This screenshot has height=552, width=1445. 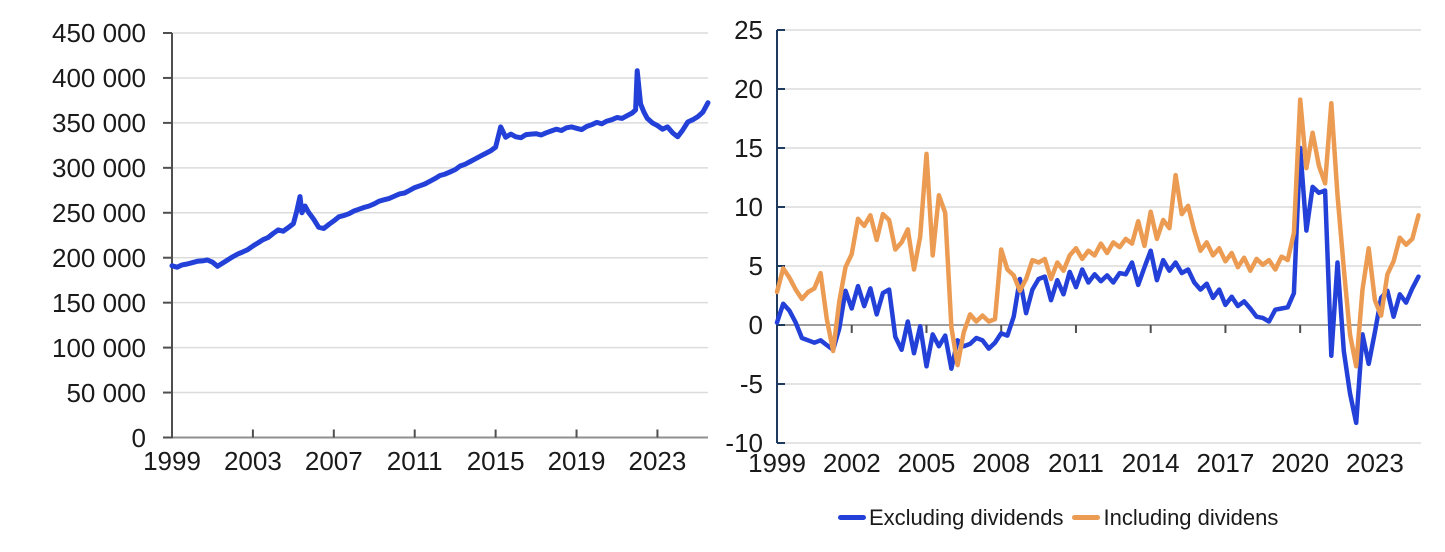 I want to click on legend-item-including-dividends: Including dividens, so click(x=1175, y=517).